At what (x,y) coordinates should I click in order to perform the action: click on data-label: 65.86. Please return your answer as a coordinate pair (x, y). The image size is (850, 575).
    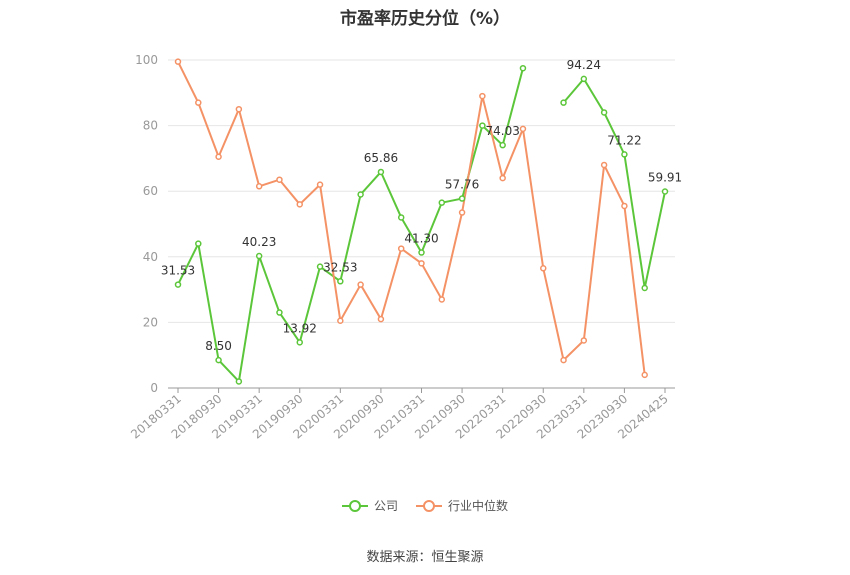
    Looking at the image, I should click on (381, 158).